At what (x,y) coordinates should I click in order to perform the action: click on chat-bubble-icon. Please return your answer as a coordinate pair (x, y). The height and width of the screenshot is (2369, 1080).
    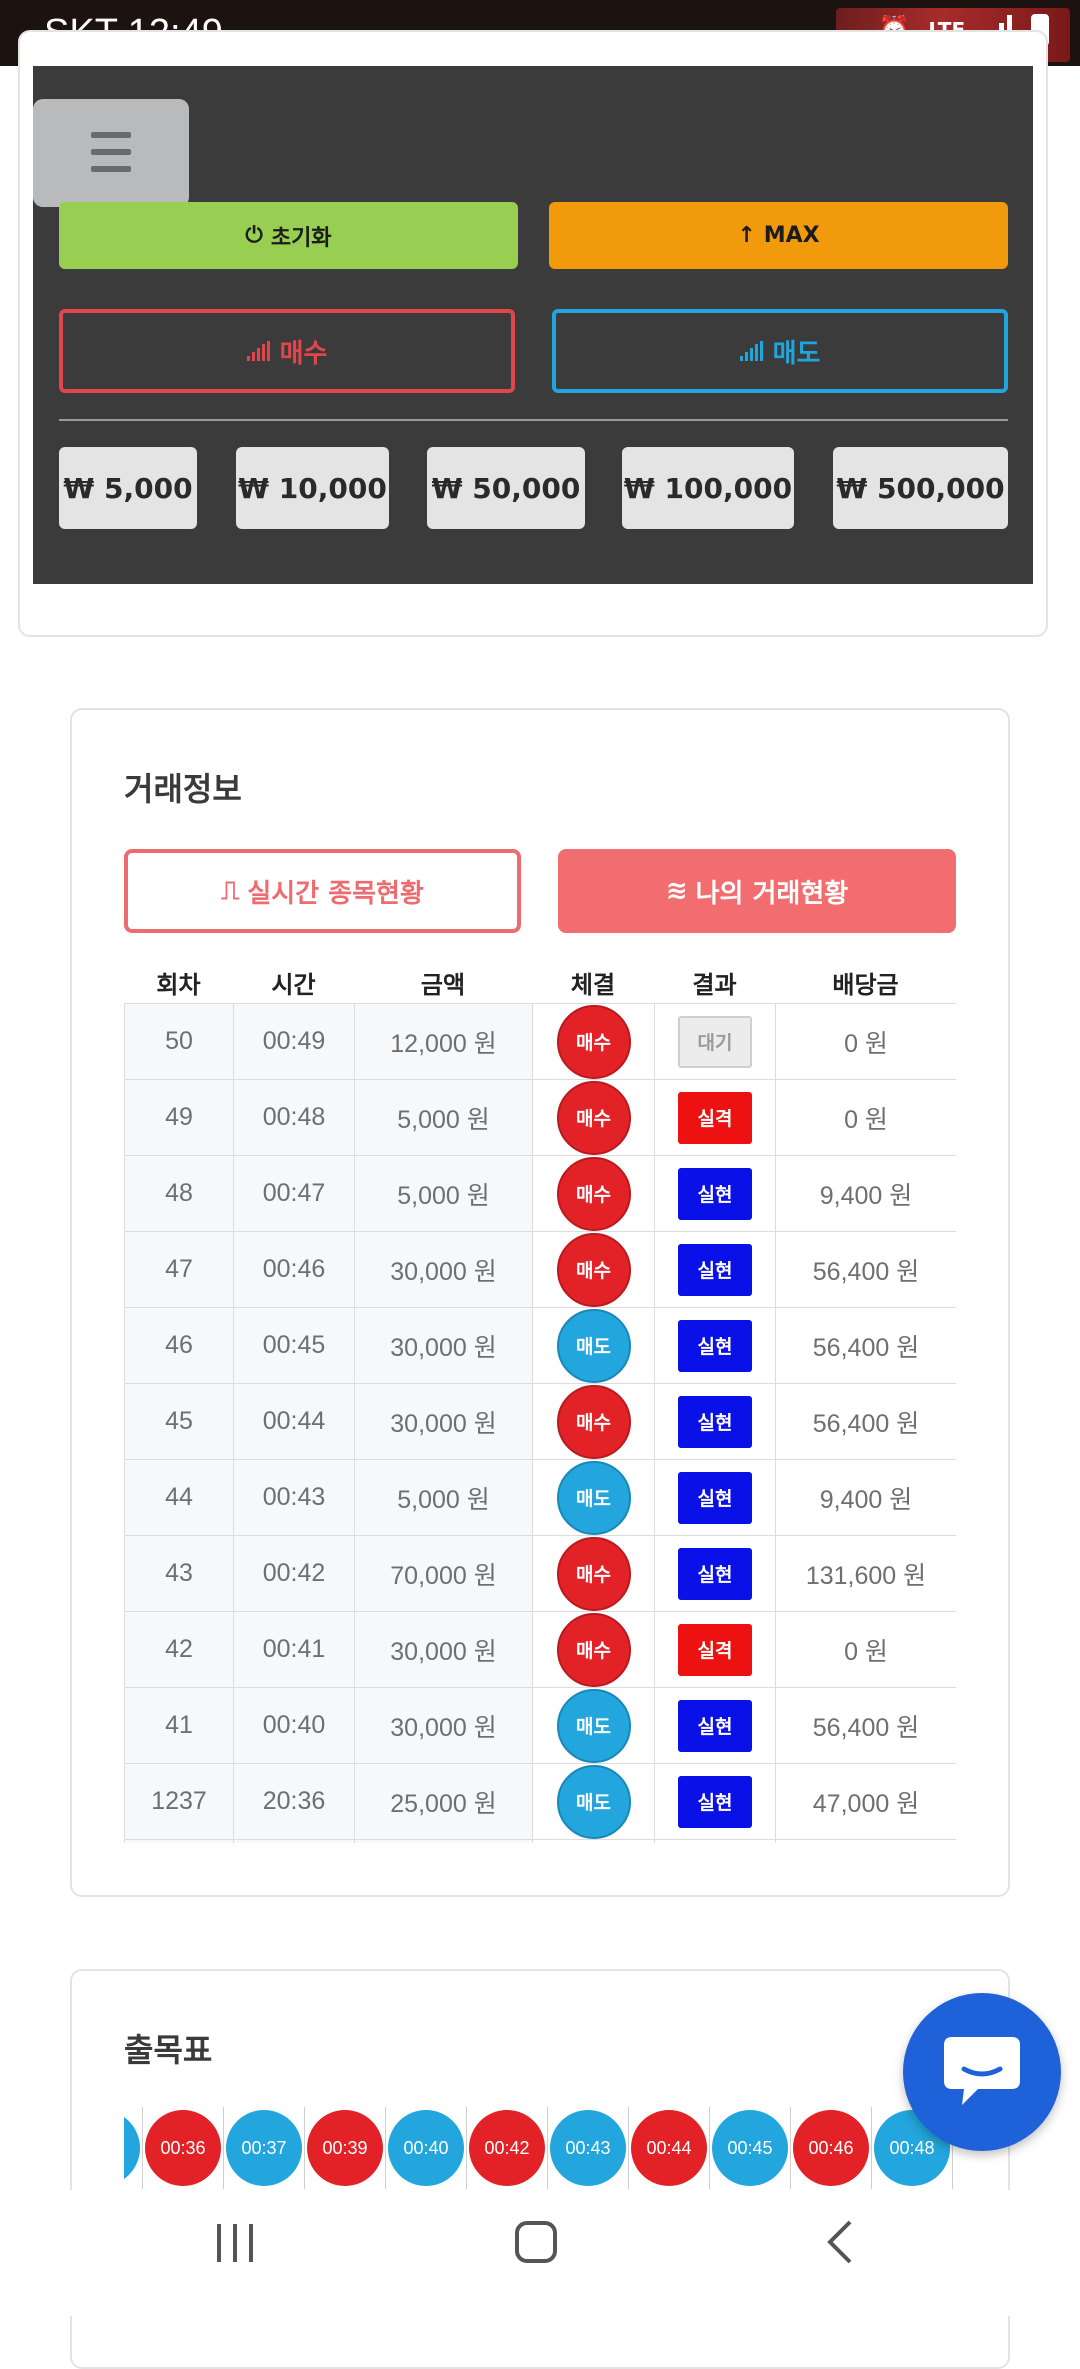
    Looking at the image, I should click on (982, 2071).